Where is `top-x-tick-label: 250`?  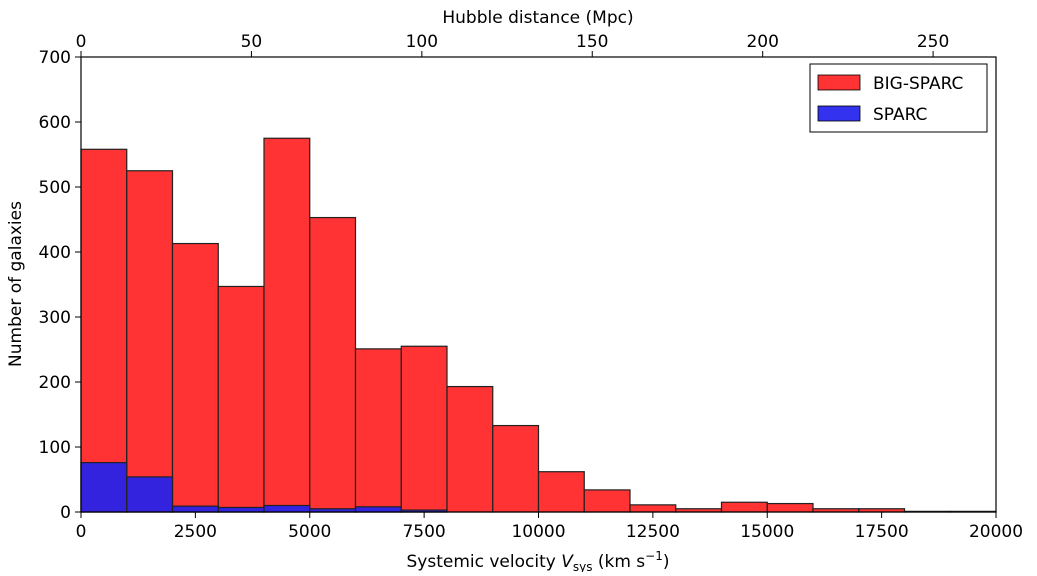
top-x-tick-label: 250 is located at coordinates (933, 42).